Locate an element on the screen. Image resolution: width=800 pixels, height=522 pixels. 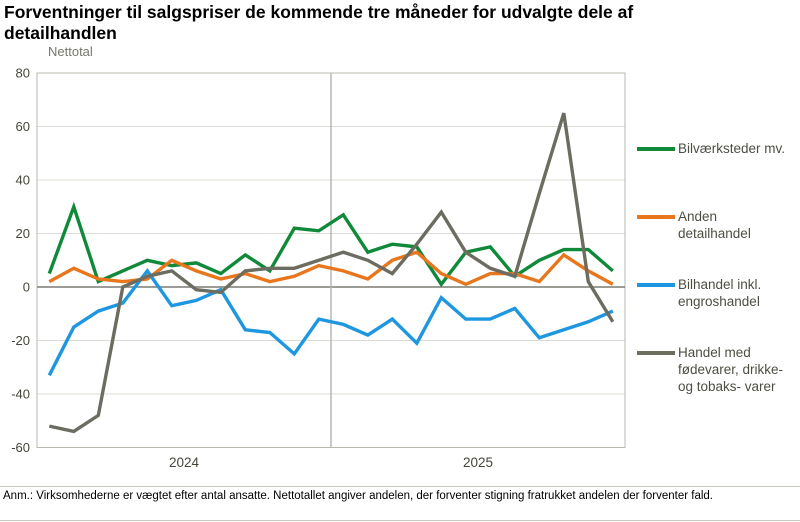
legend-label: Bilværksteder mv. is located at coordinates (732, 148).